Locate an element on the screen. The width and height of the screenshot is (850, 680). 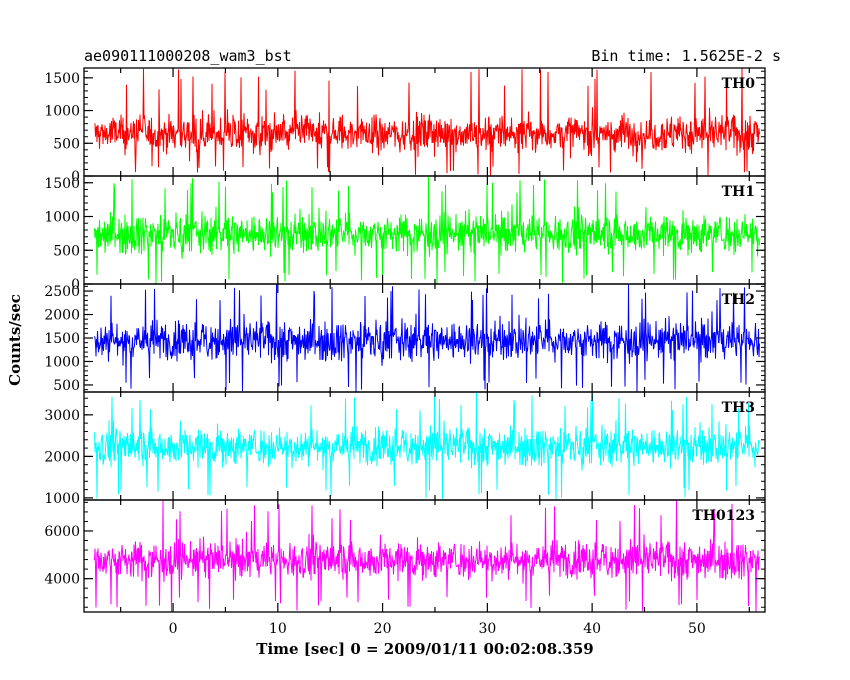
series-th0123 is located at coordinates (427, 556).